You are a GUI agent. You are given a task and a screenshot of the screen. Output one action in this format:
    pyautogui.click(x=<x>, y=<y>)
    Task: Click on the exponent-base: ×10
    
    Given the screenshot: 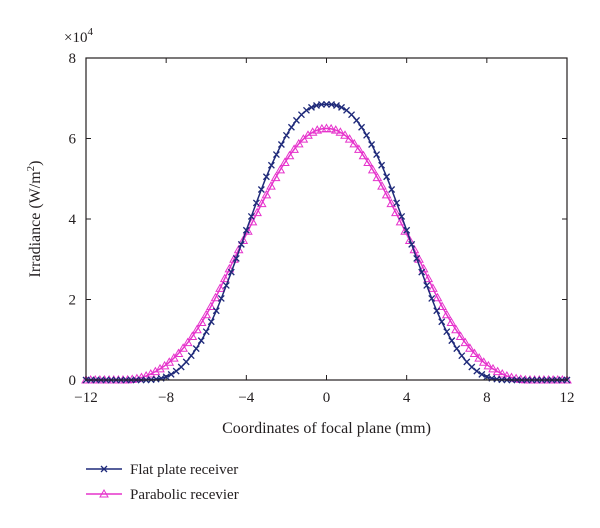 What is the action you would take?
    pyautogui.click(x=75, y=38)
    